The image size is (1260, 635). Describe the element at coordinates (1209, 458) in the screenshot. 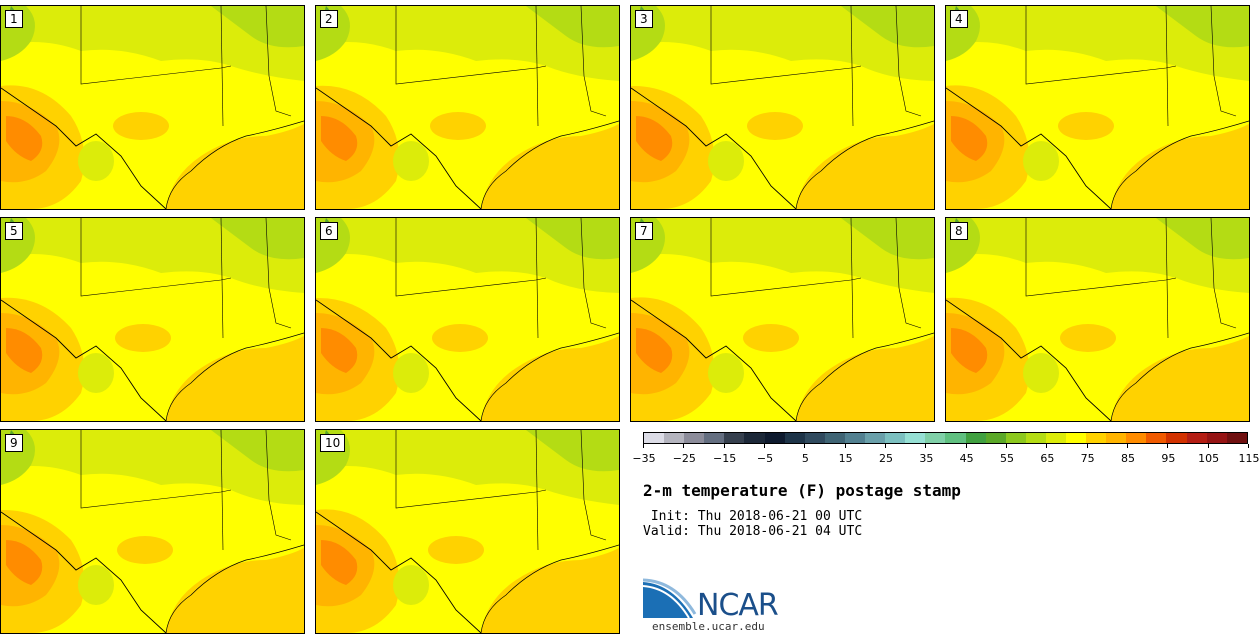

I see `colorbar-tick-label: 105` at that location.